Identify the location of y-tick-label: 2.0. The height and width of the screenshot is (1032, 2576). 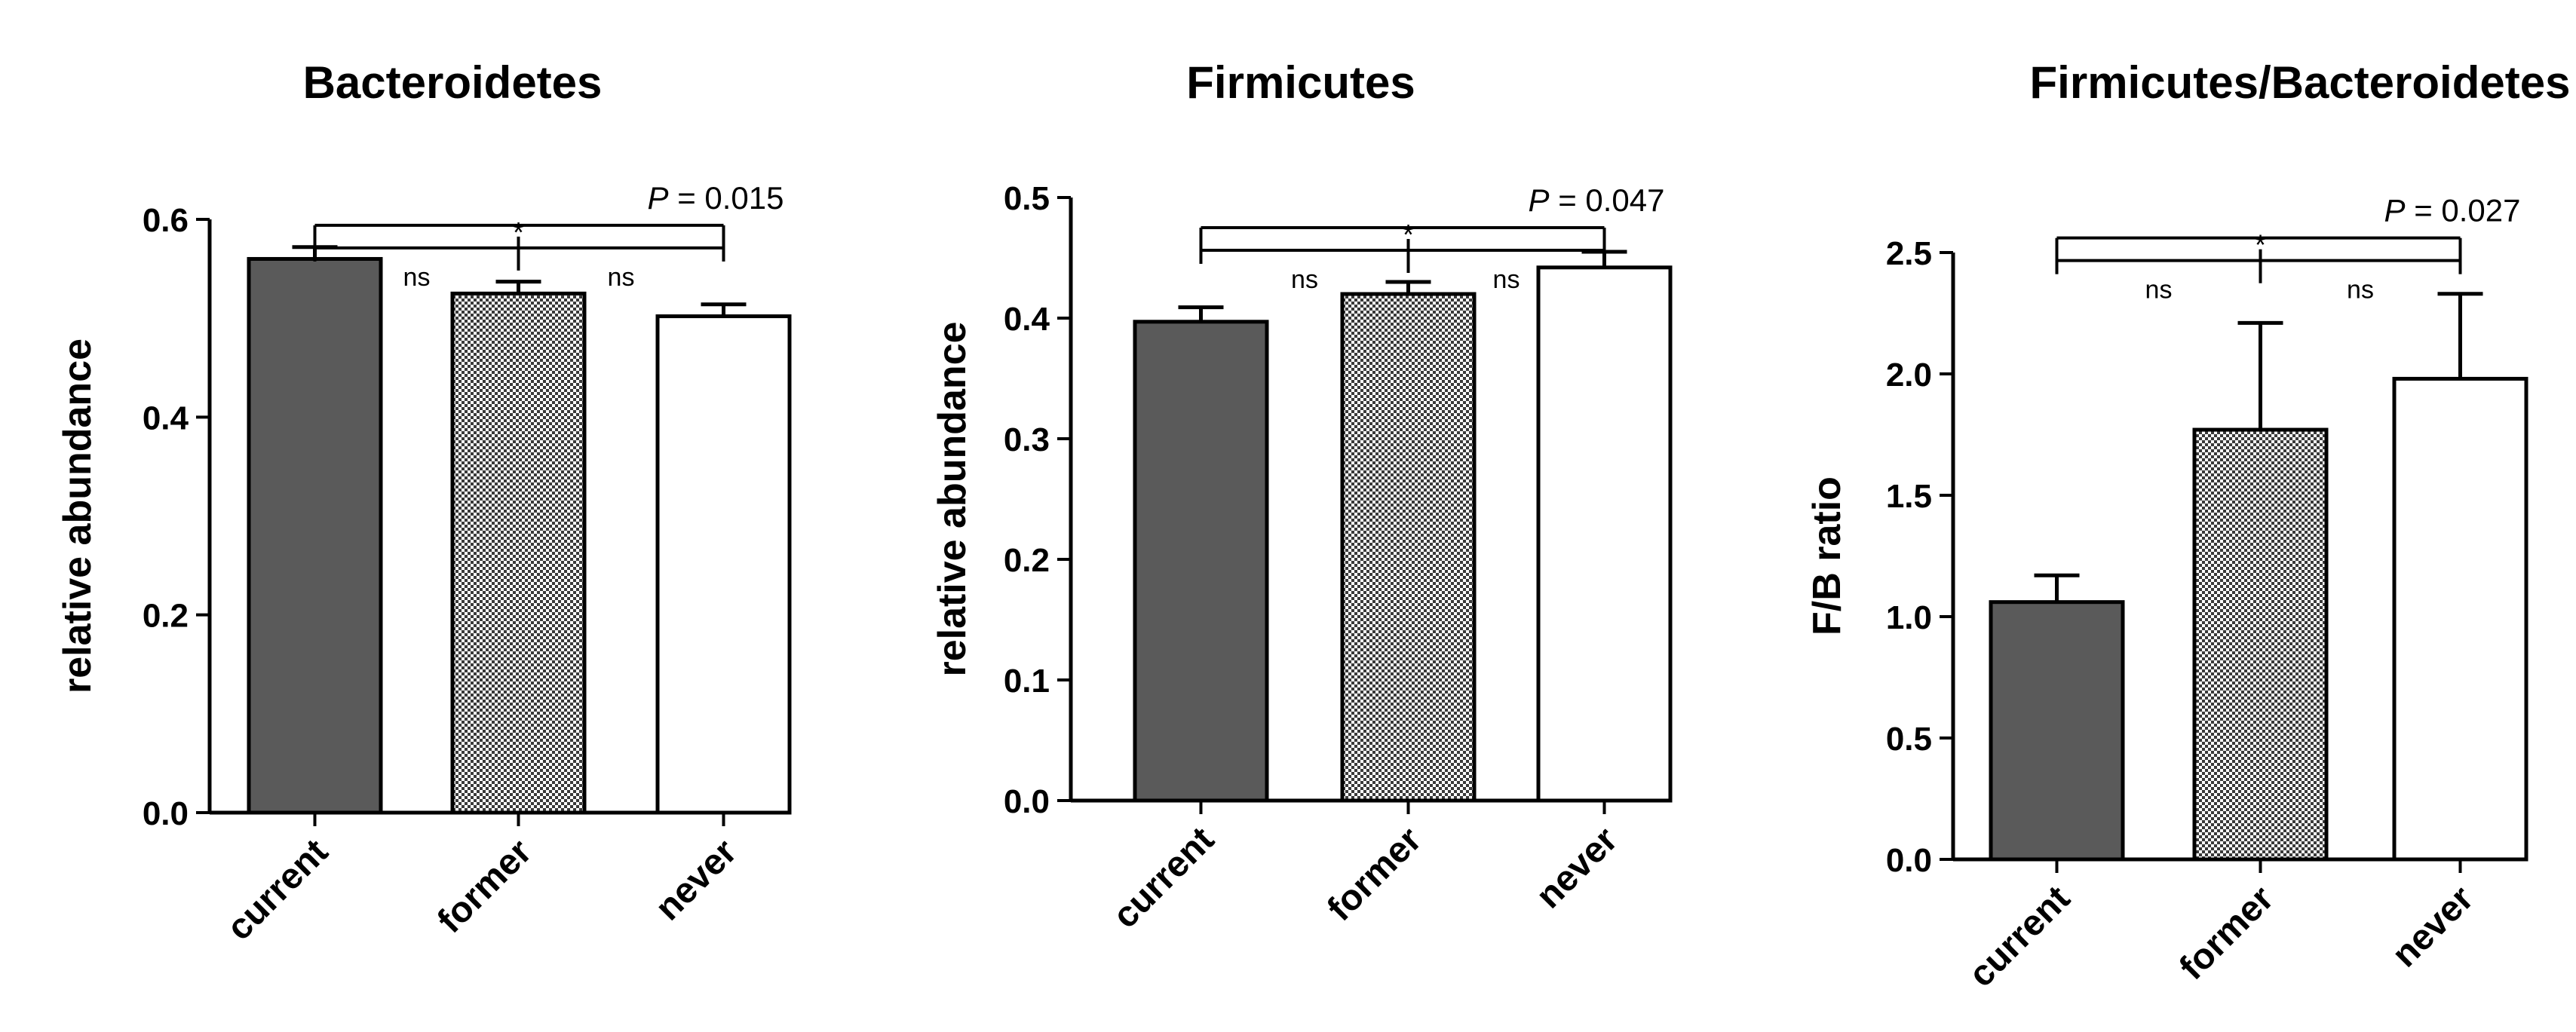
(1909, 375).